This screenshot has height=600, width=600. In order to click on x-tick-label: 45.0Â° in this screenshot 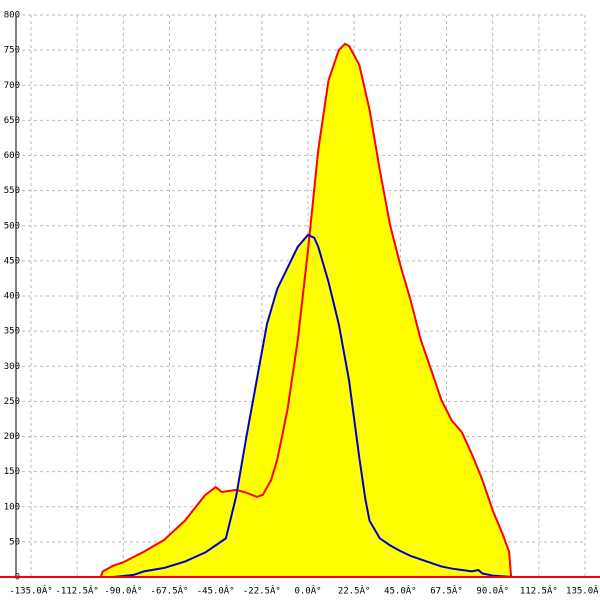, I will do `click(400, 591)`.